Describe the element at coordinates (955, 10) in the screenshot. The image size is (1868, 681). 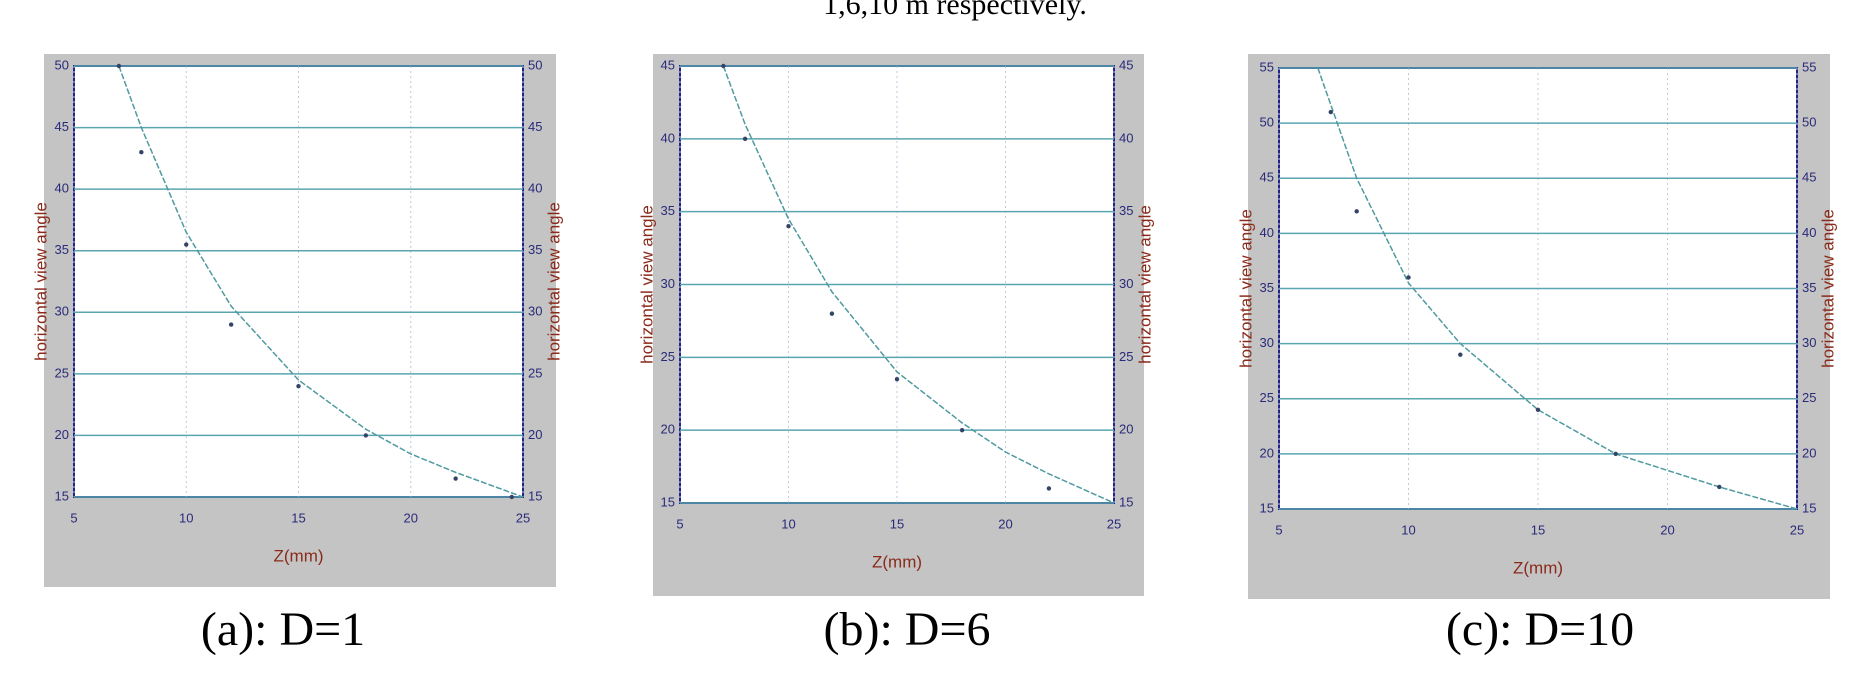
I see `header-text: 1,6,10 m respectively.` at that location.